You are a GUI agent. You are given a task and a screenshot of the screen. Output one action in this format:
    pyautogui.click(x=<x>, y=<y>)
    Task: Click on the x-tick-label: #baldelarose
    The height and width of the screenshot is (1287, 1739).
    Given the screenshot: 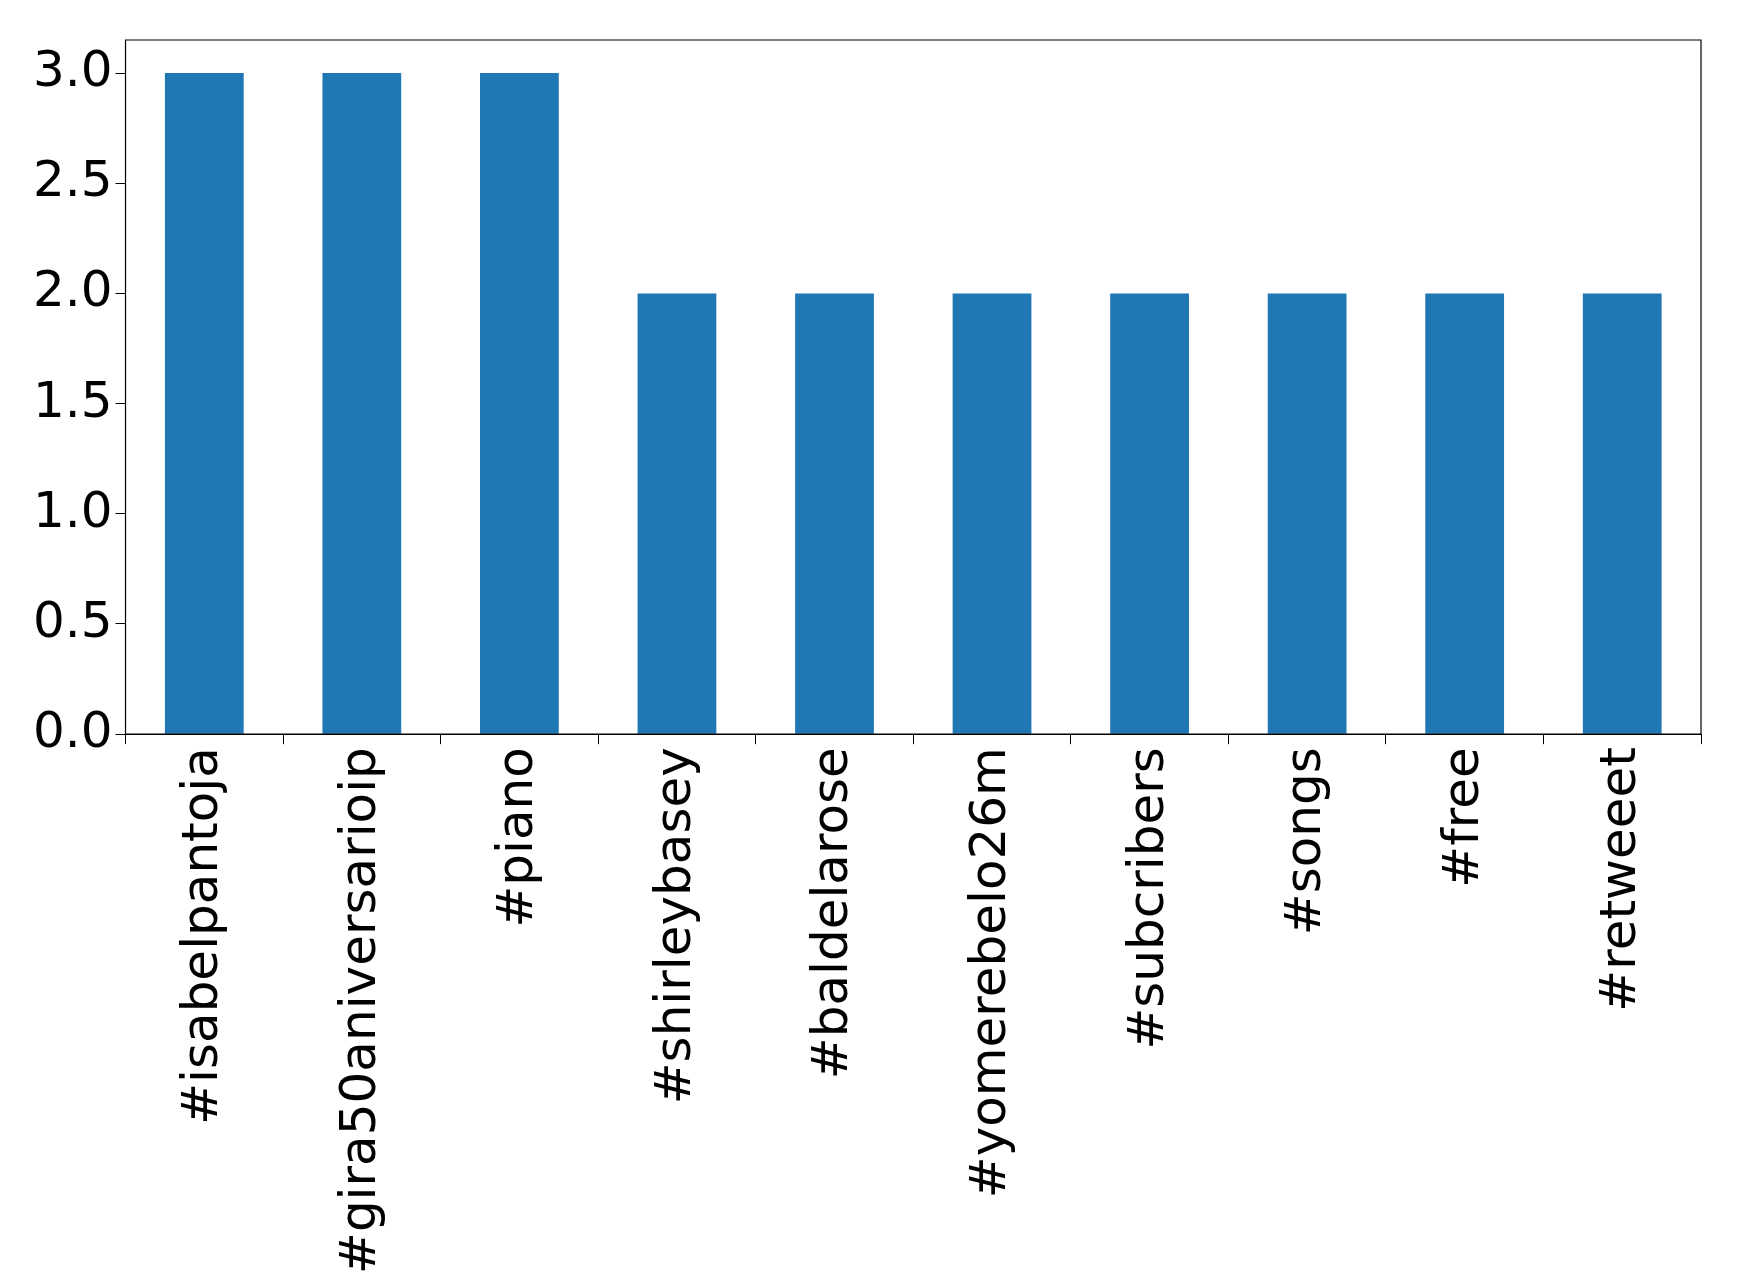 What is the action you would take?
    pyautogui.click(x=830, y=913)
    